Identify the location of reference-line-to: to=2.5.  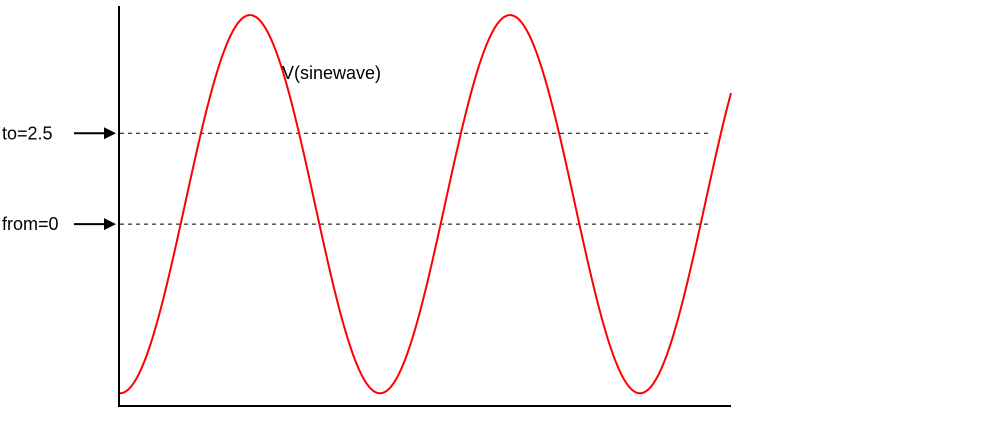
(357, 133).